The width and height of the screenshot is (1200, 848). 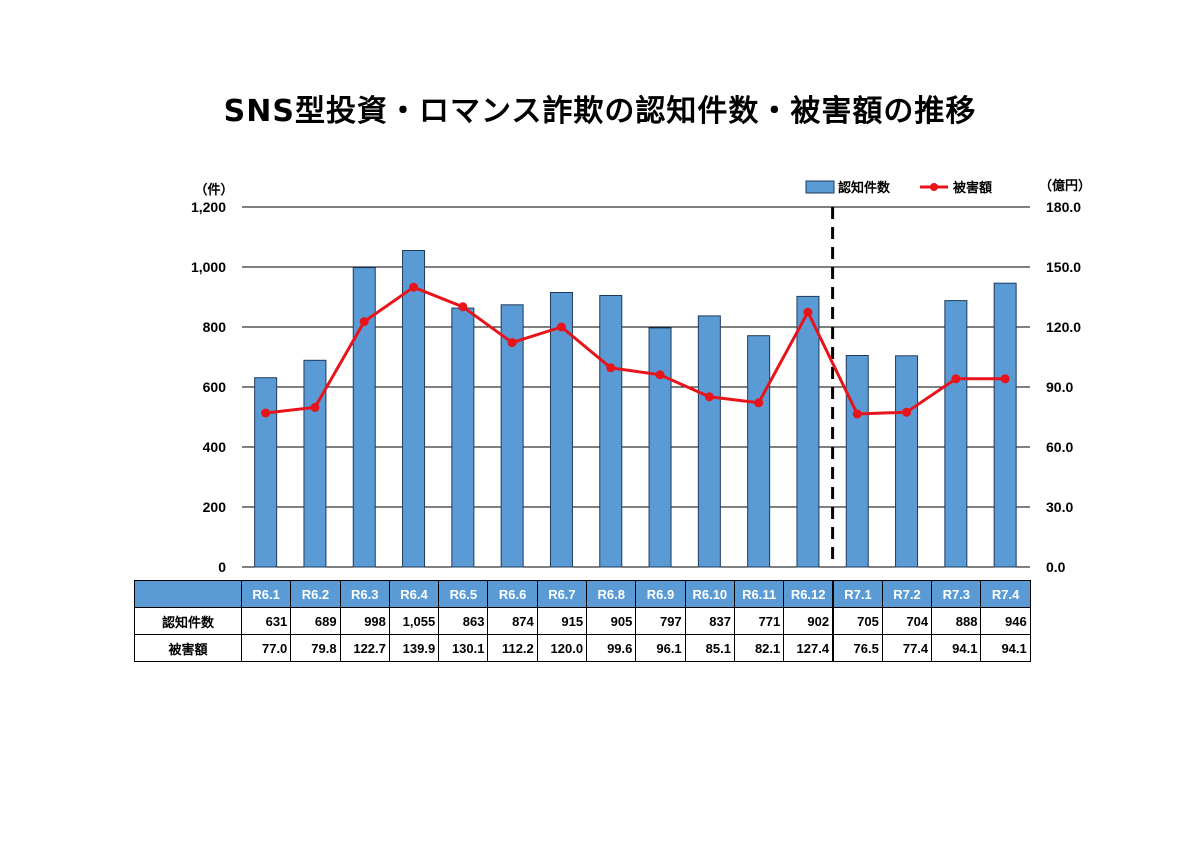 I want to click on table-month-cell: R6.9, so click(x=660, y=594).